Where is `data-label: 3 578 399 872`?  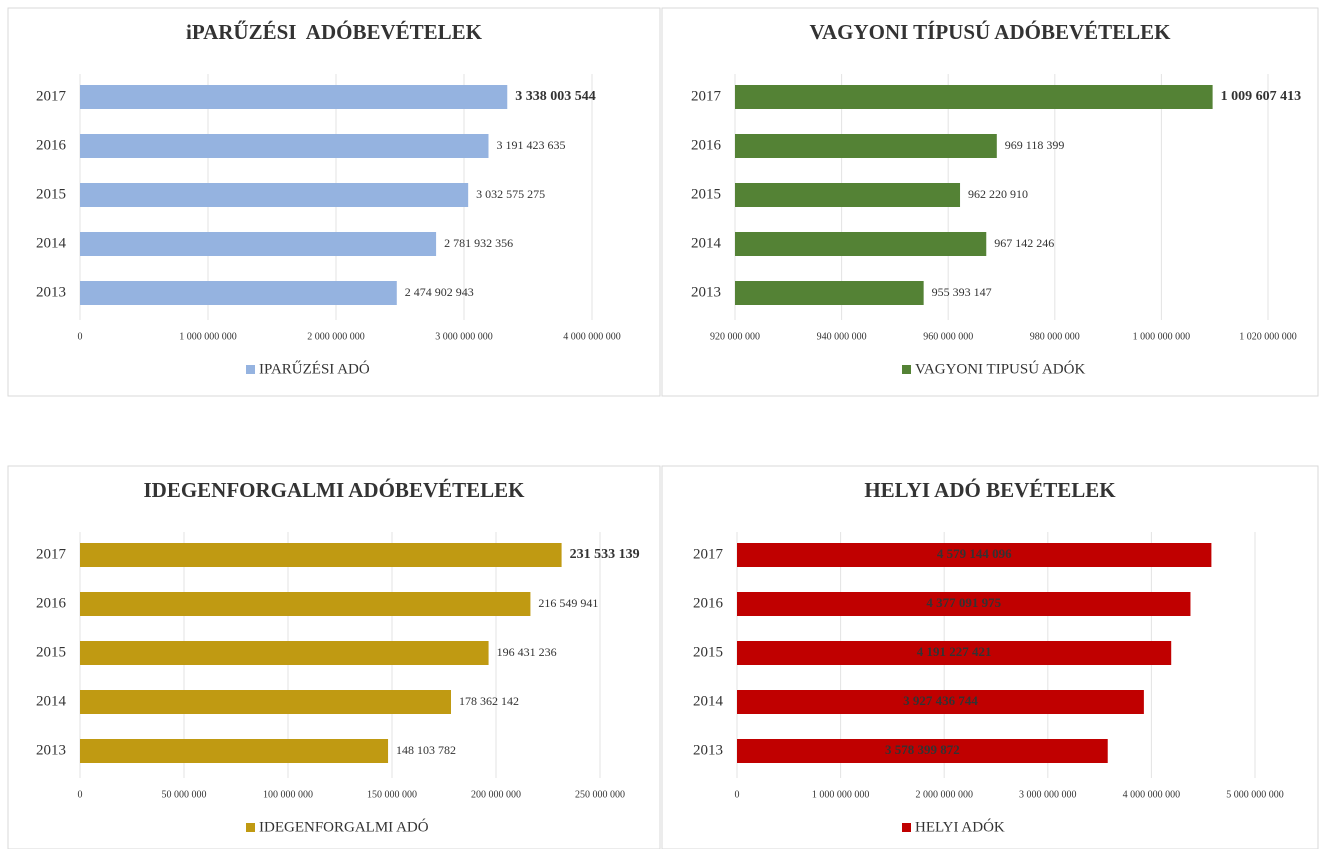
data-label: 3 578 399 872 is located at coordinates (922, 749).